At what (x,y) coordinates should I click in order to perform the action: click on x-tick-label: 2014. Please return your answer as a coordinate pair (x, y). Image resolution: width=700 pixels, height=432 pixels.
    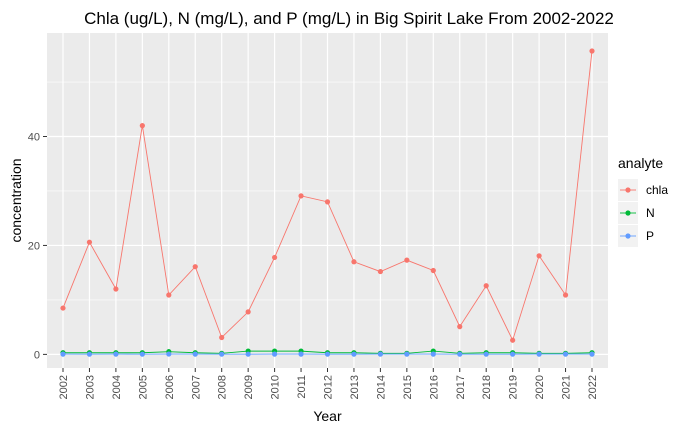
    Looking at the image, I should click on (381, 387).